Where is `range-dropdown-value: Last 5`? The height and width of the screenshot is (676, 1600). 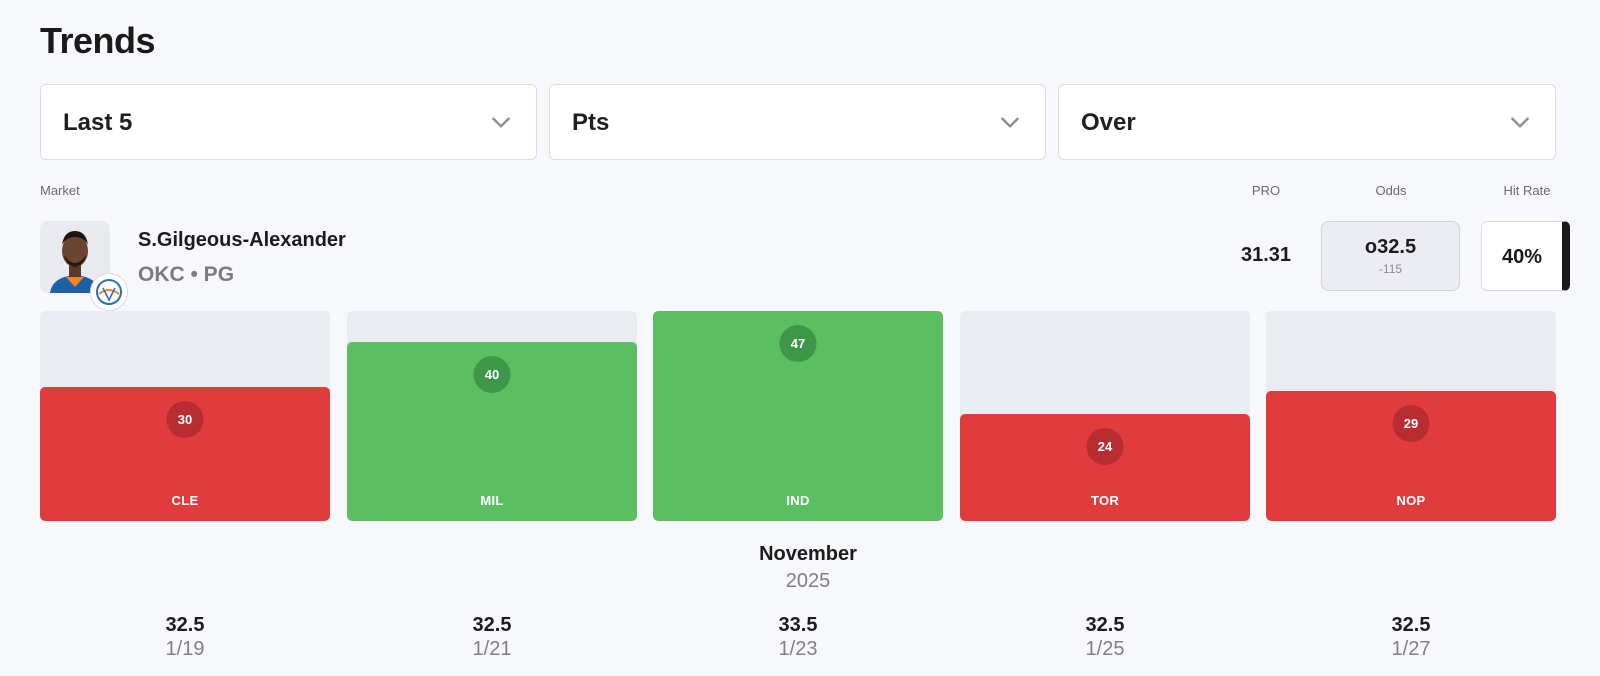
range-dropdown-value: Last 5 is located at coordinates (98, 122).